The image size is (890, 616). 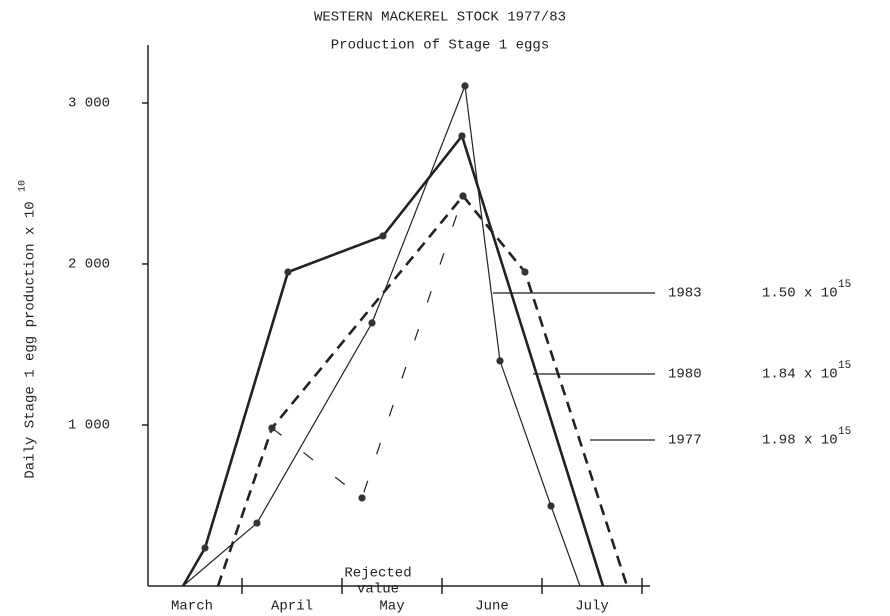 I want to click on x-tick-label: May, so click(x=391, y=607).